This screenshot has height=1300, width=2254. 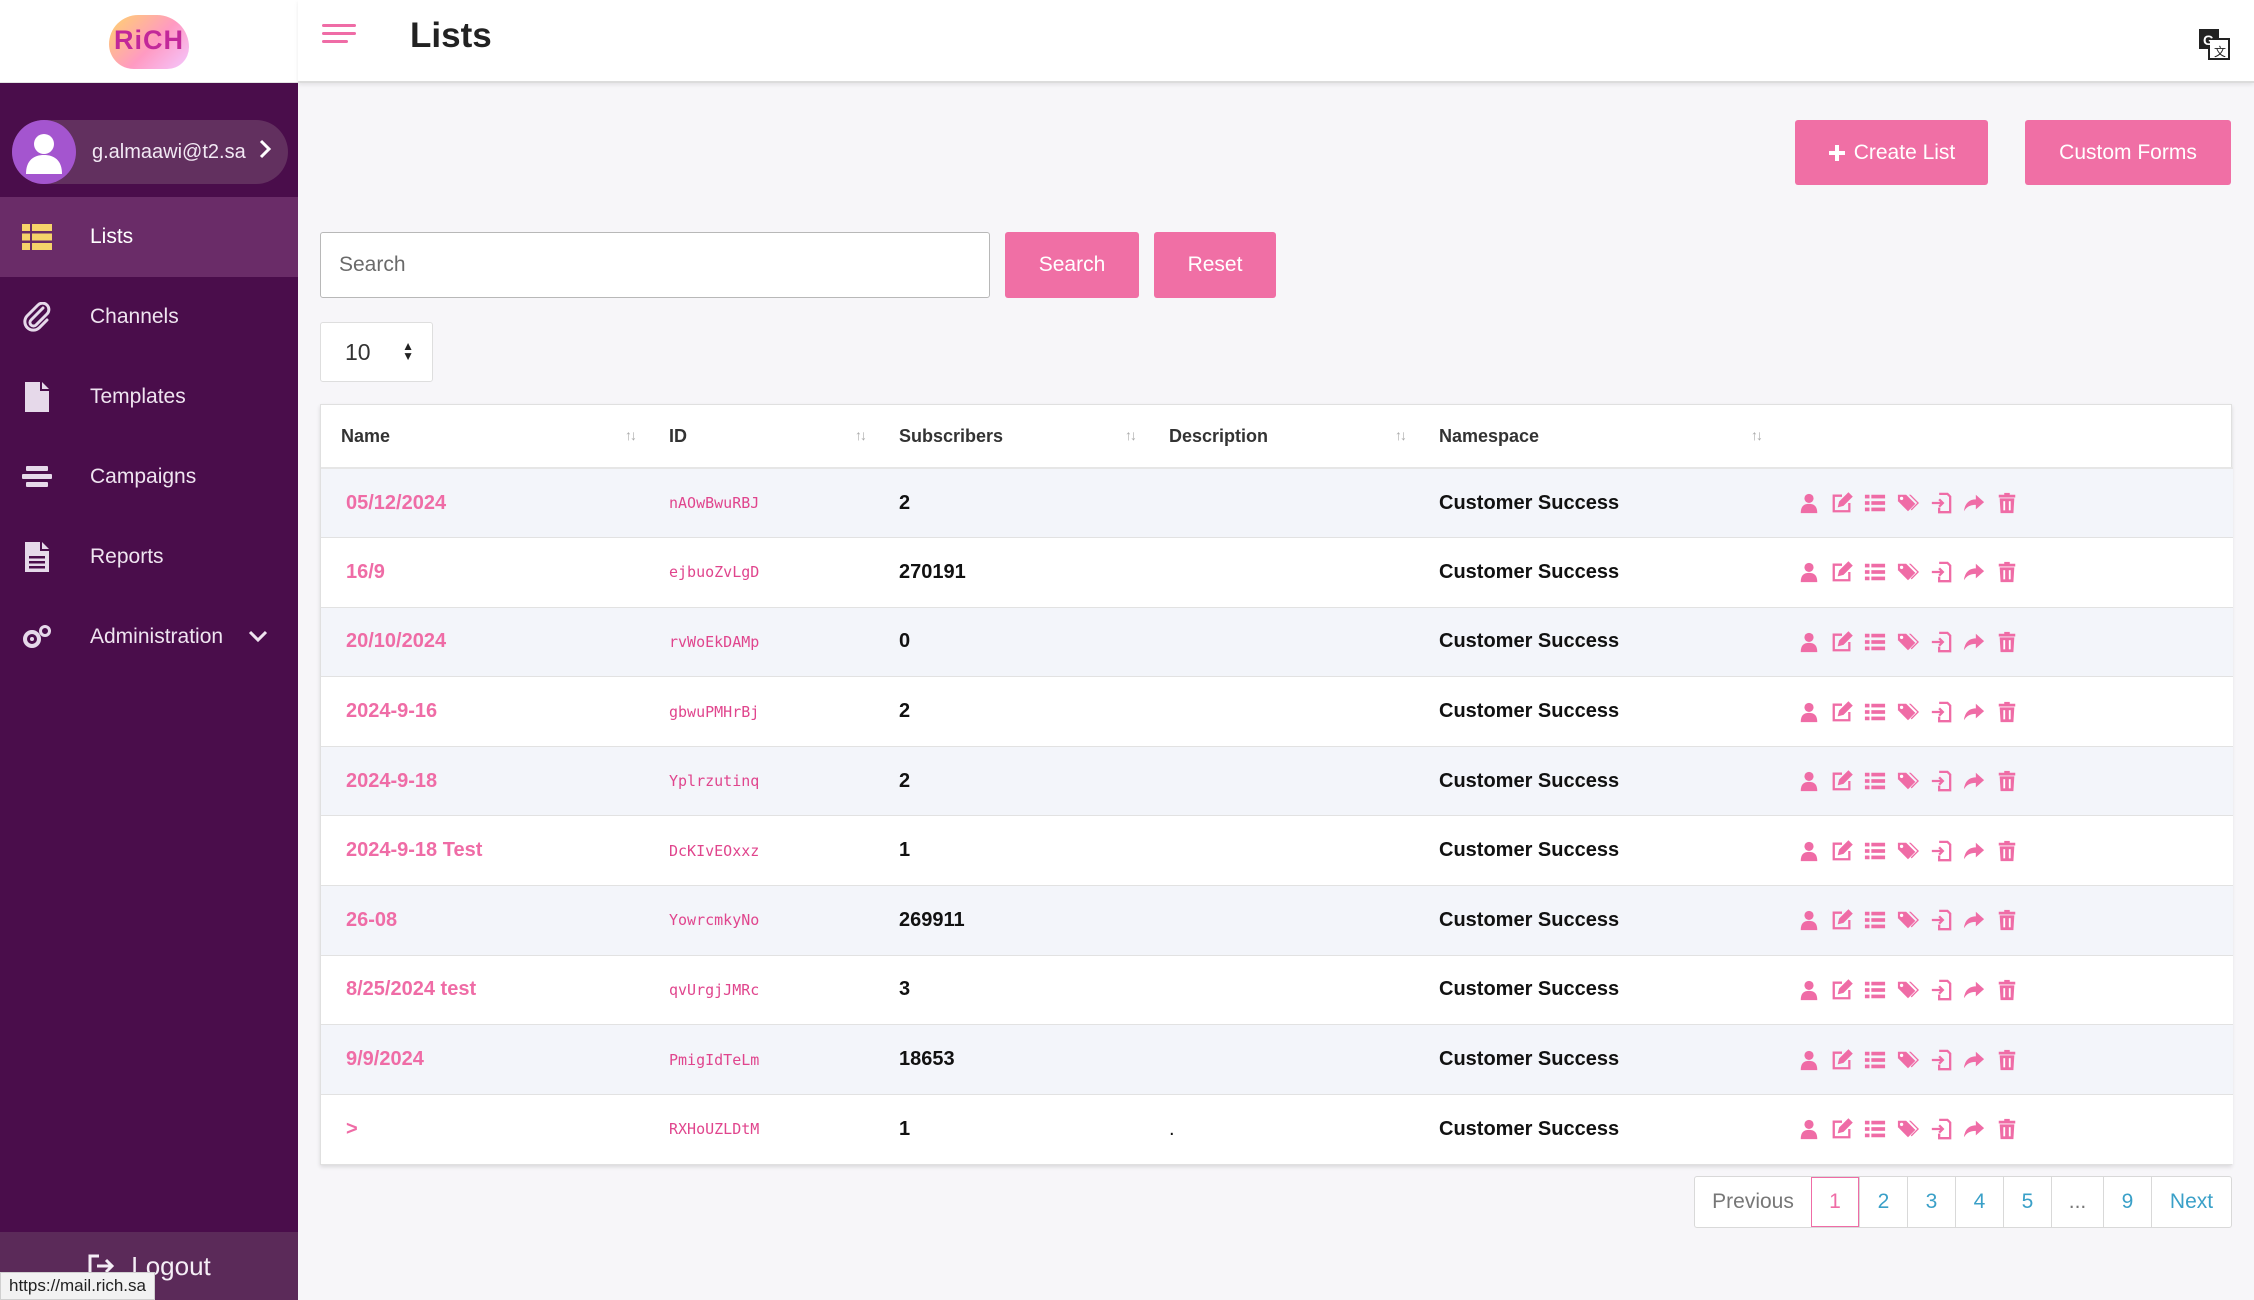 I want to click on menu-toggle-icon, so click(x=339, y=38).